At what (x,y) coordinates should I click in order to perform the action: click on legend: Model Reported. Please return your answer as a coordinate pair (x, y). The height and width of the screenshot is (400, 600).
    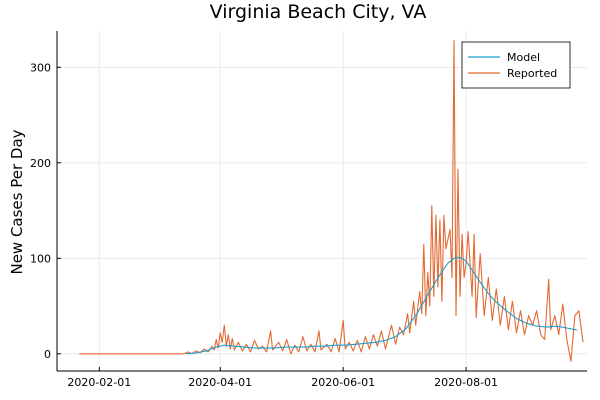
    Looking at the image, I should click on (516, 65).